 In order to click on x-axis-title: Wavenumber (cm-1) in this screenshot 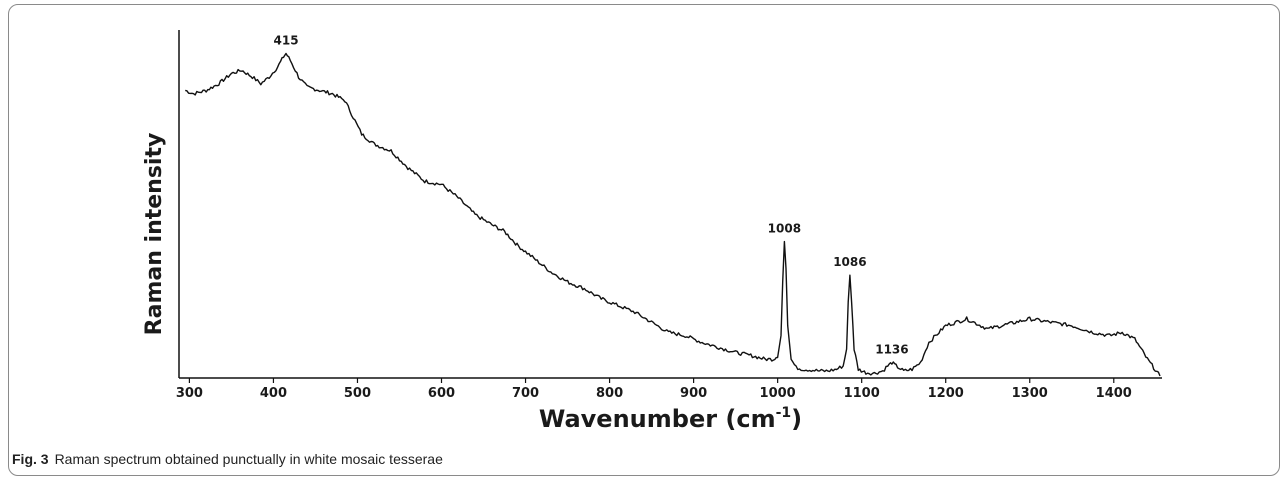, I will do `click(670, 419)`.